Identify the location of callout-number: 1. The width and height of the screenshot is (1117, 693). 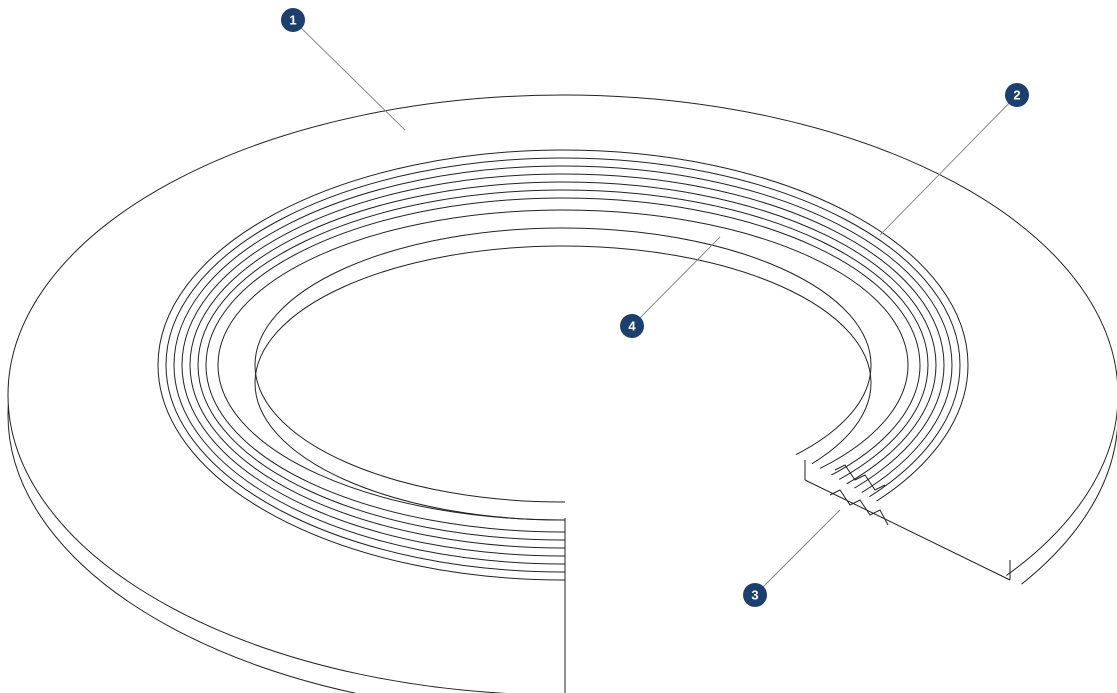
(292, 20).